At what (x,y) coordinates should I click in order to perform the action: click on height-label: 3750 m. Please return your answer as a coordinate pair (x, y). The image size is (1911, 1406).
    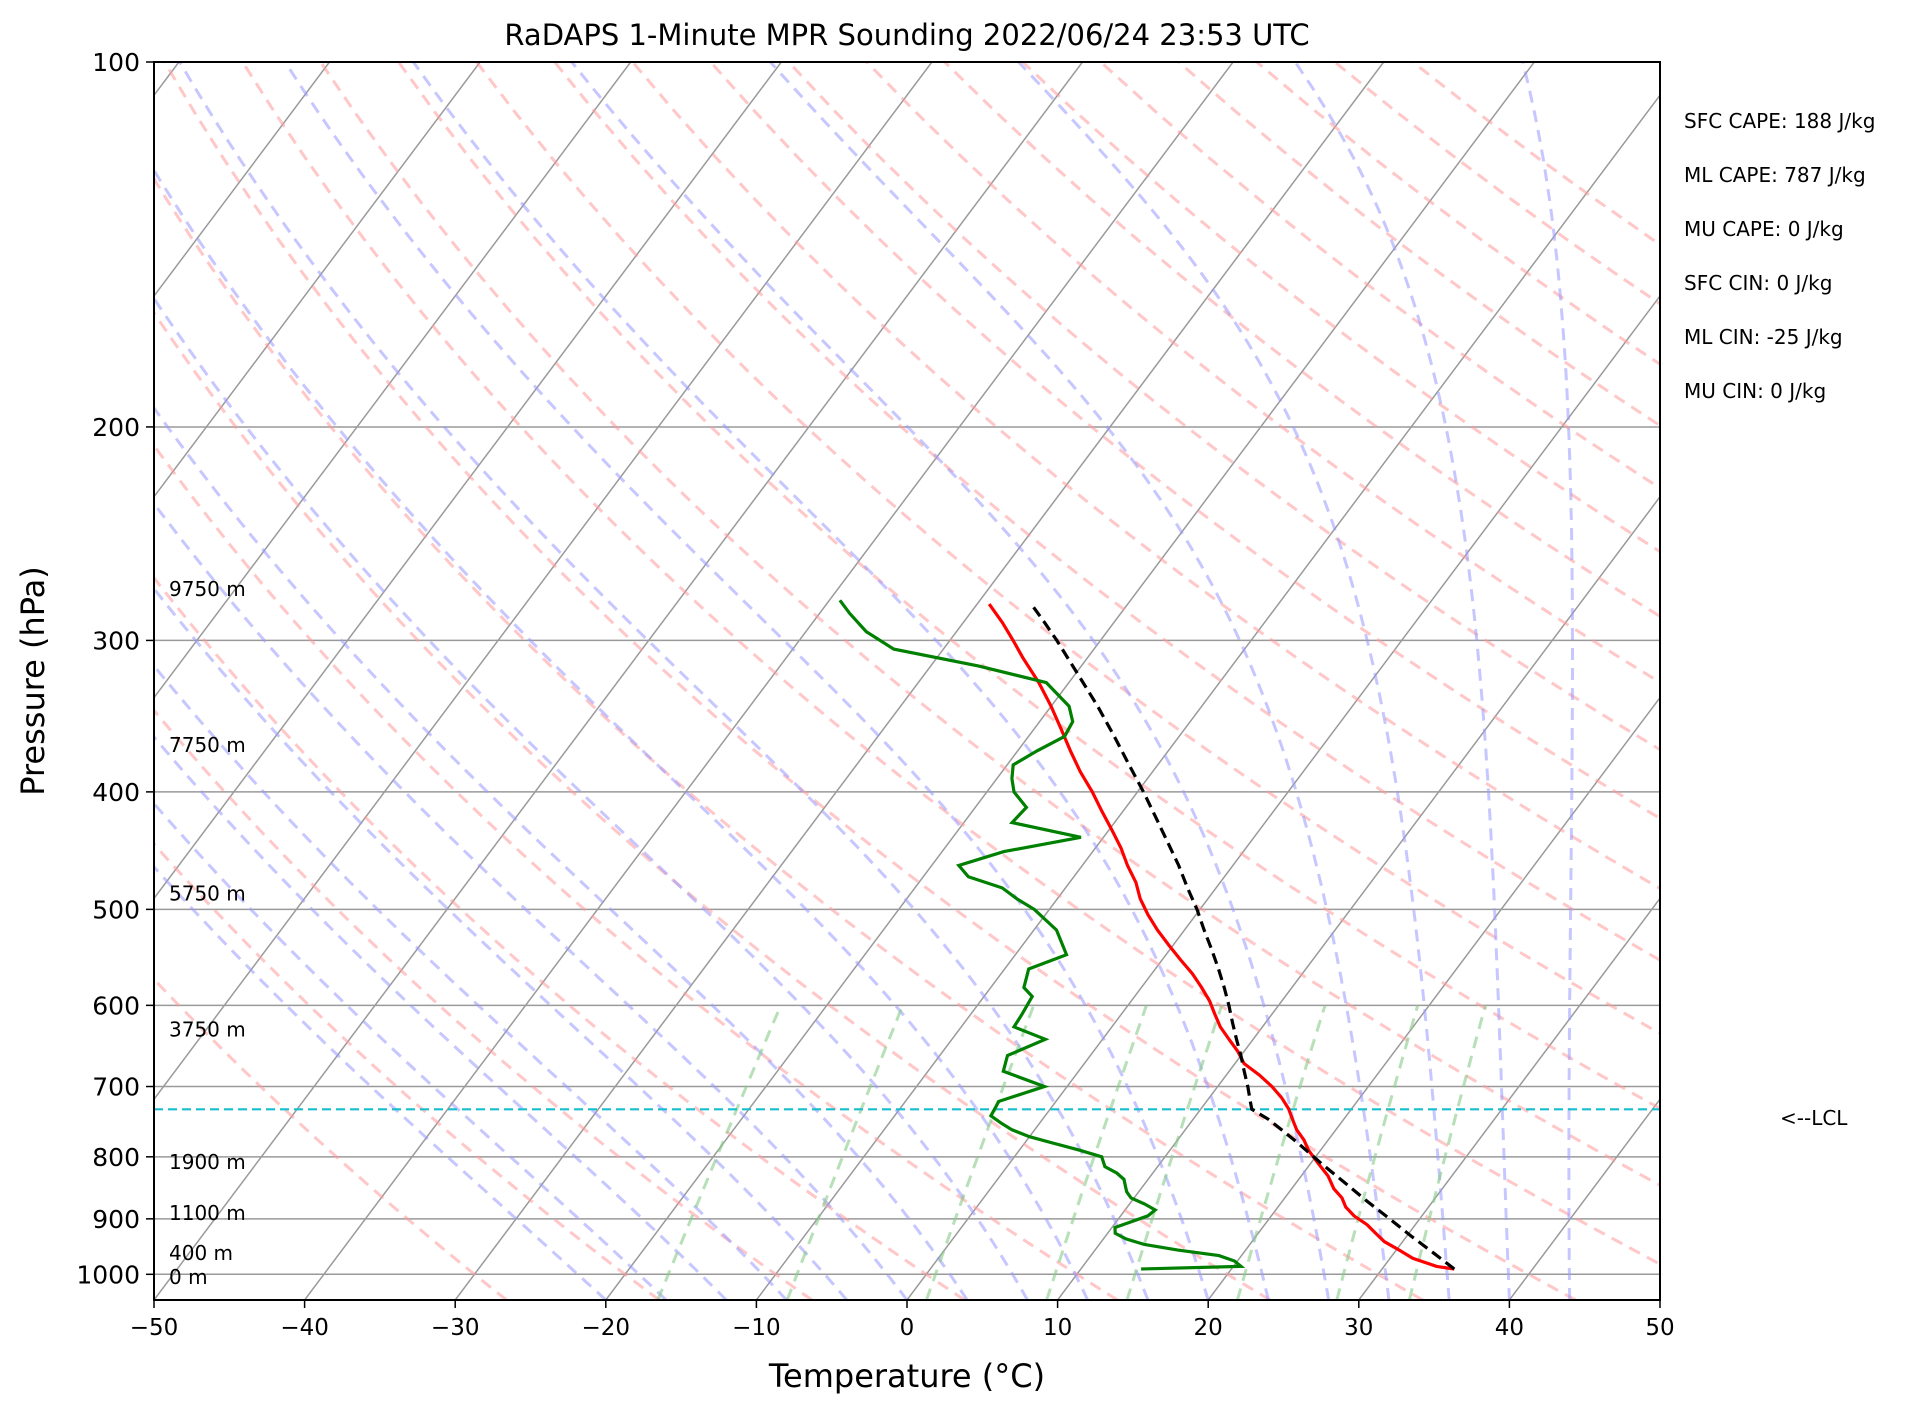
    Looking at the image, I should click on (207, 1029).